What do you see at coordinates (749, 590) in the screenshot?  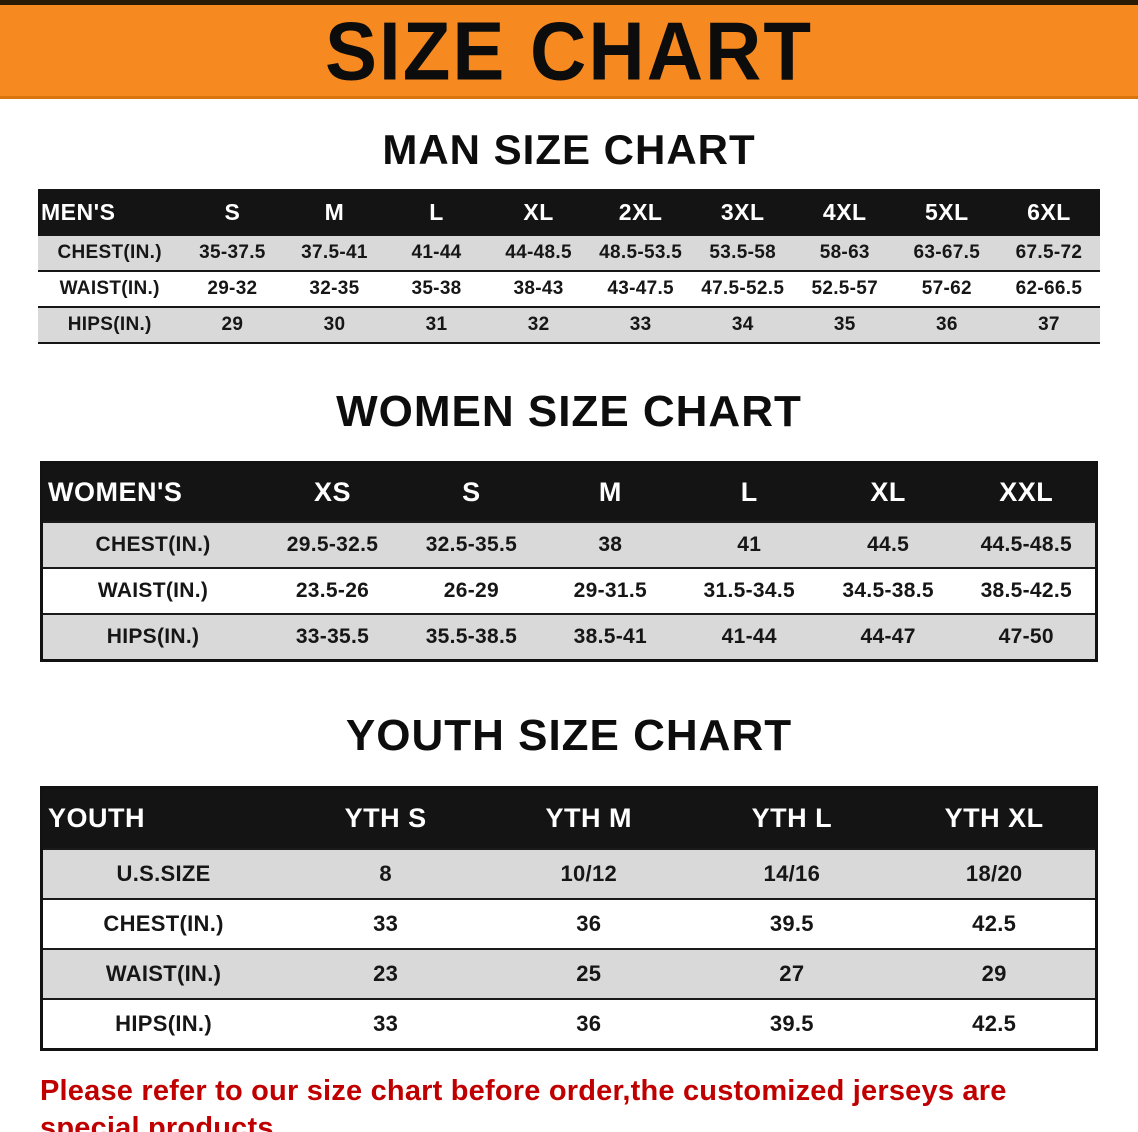 I see `size-cell: 31.5-34.5` at bounding box center [749, 590].